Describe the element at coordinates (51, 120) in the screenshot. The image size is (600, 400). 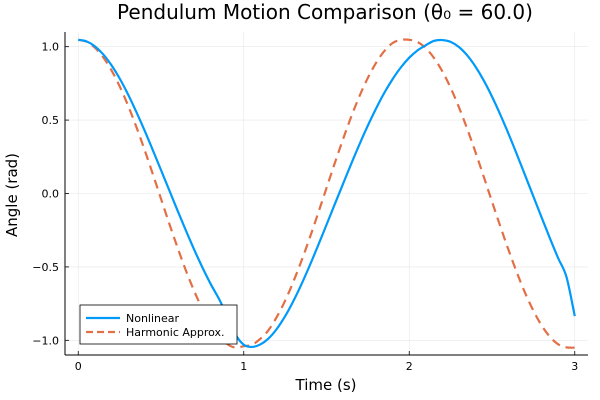
I see `y-tick-label: 0.5` at that location.